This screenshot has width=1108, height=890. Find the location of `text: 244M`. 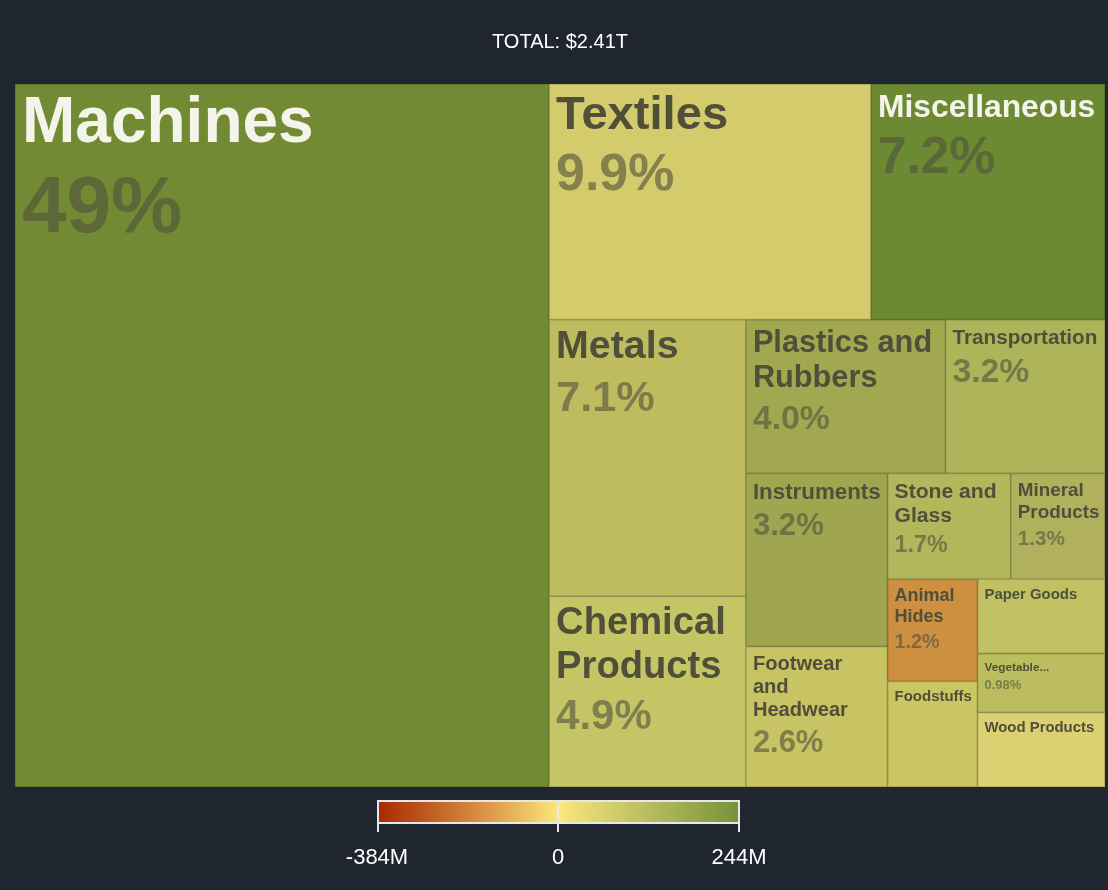

text: 244M is located at coordinates (739, 857).